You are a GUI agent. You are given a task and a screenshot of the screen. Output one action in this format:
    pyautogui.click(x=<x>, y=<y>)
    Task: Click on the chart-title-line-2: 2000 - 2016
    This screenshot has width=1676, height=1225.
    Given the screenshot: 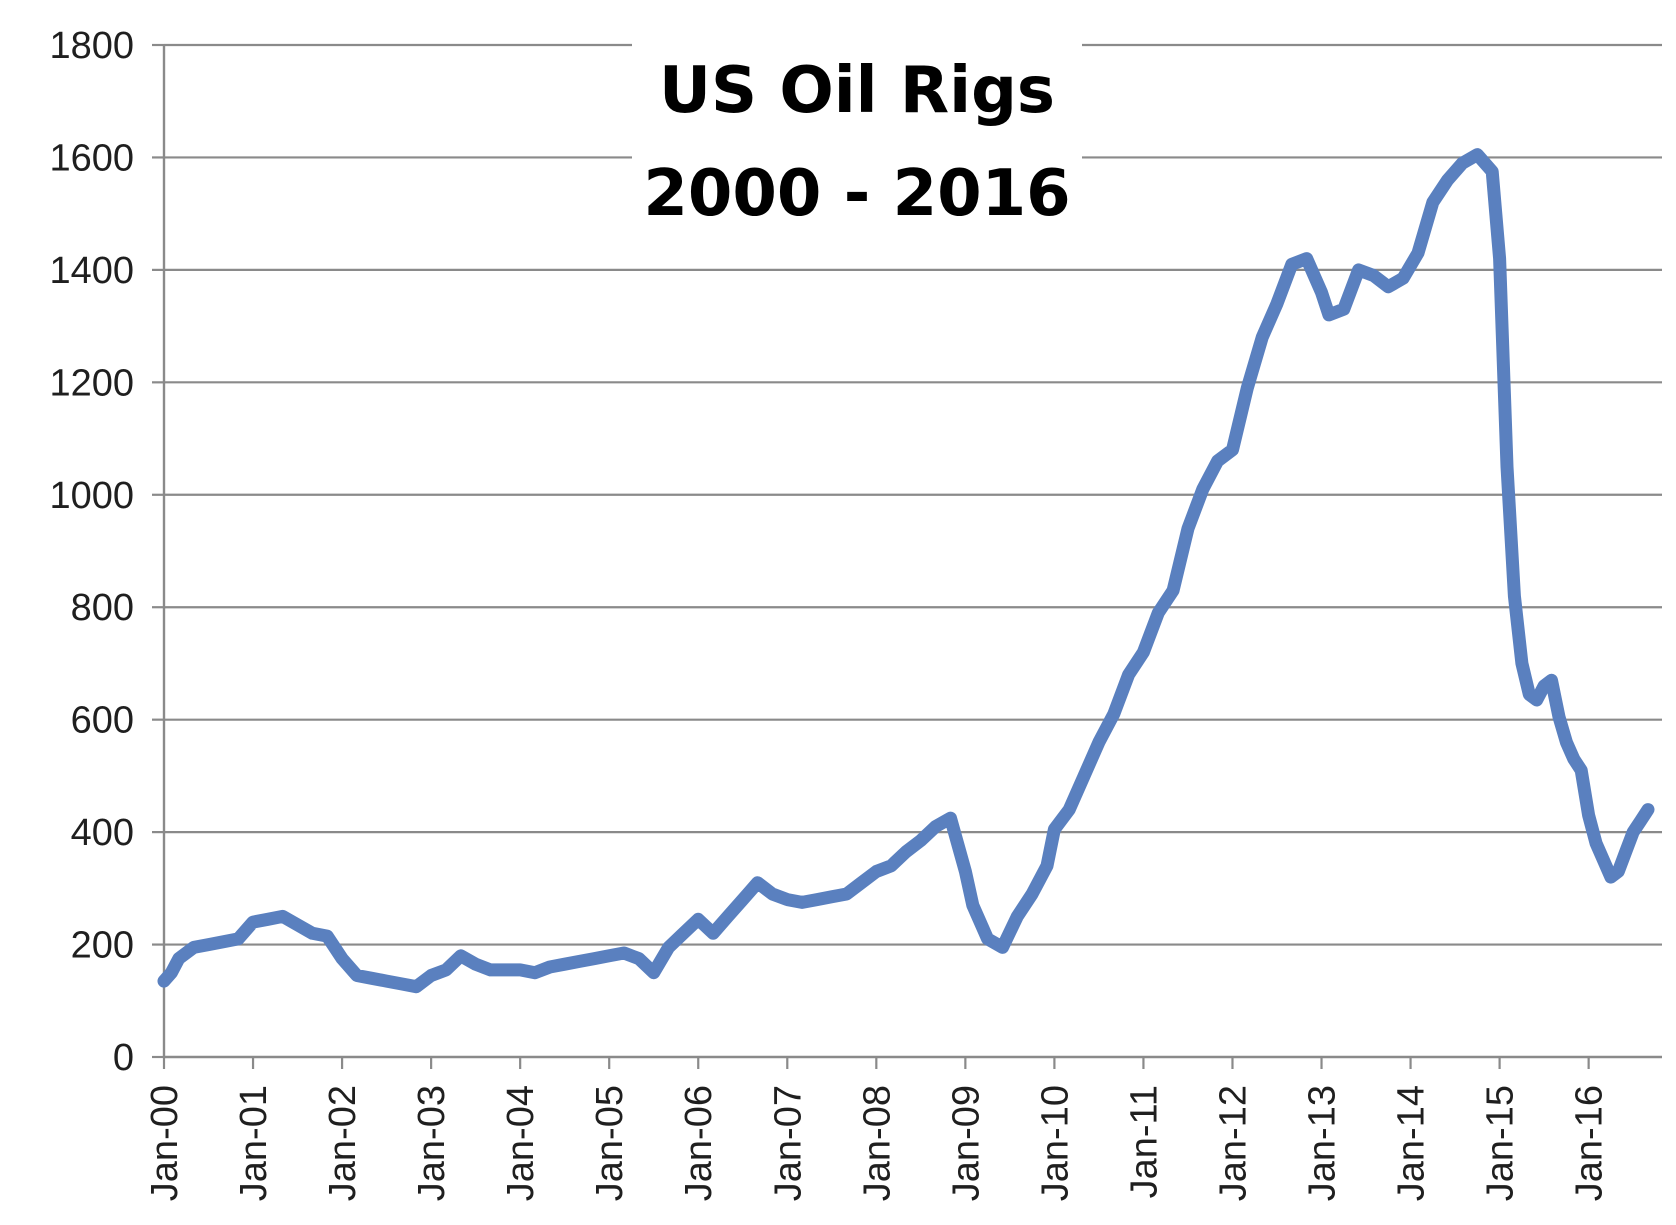 What is the action you would take?
    pyautogui.click(x=856, y=194)
    